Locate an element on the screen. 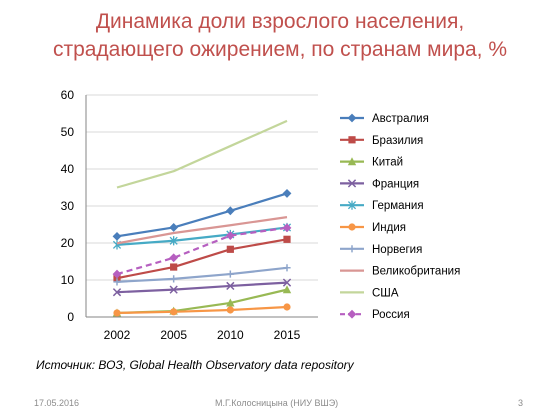 The width and height of the screenshot is (560, 420). legend-entry: Германия is located at coordinates (382, 206).